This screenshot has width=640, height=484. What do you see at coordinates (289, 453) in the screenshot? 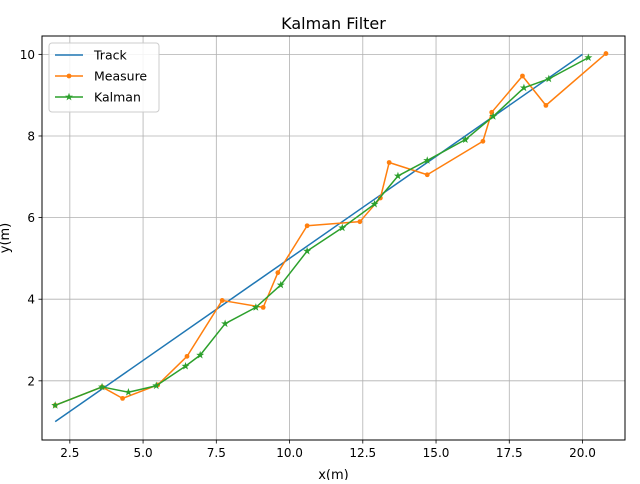
I see `x-tick-label: 10.0` at bounding box center [289, 453].